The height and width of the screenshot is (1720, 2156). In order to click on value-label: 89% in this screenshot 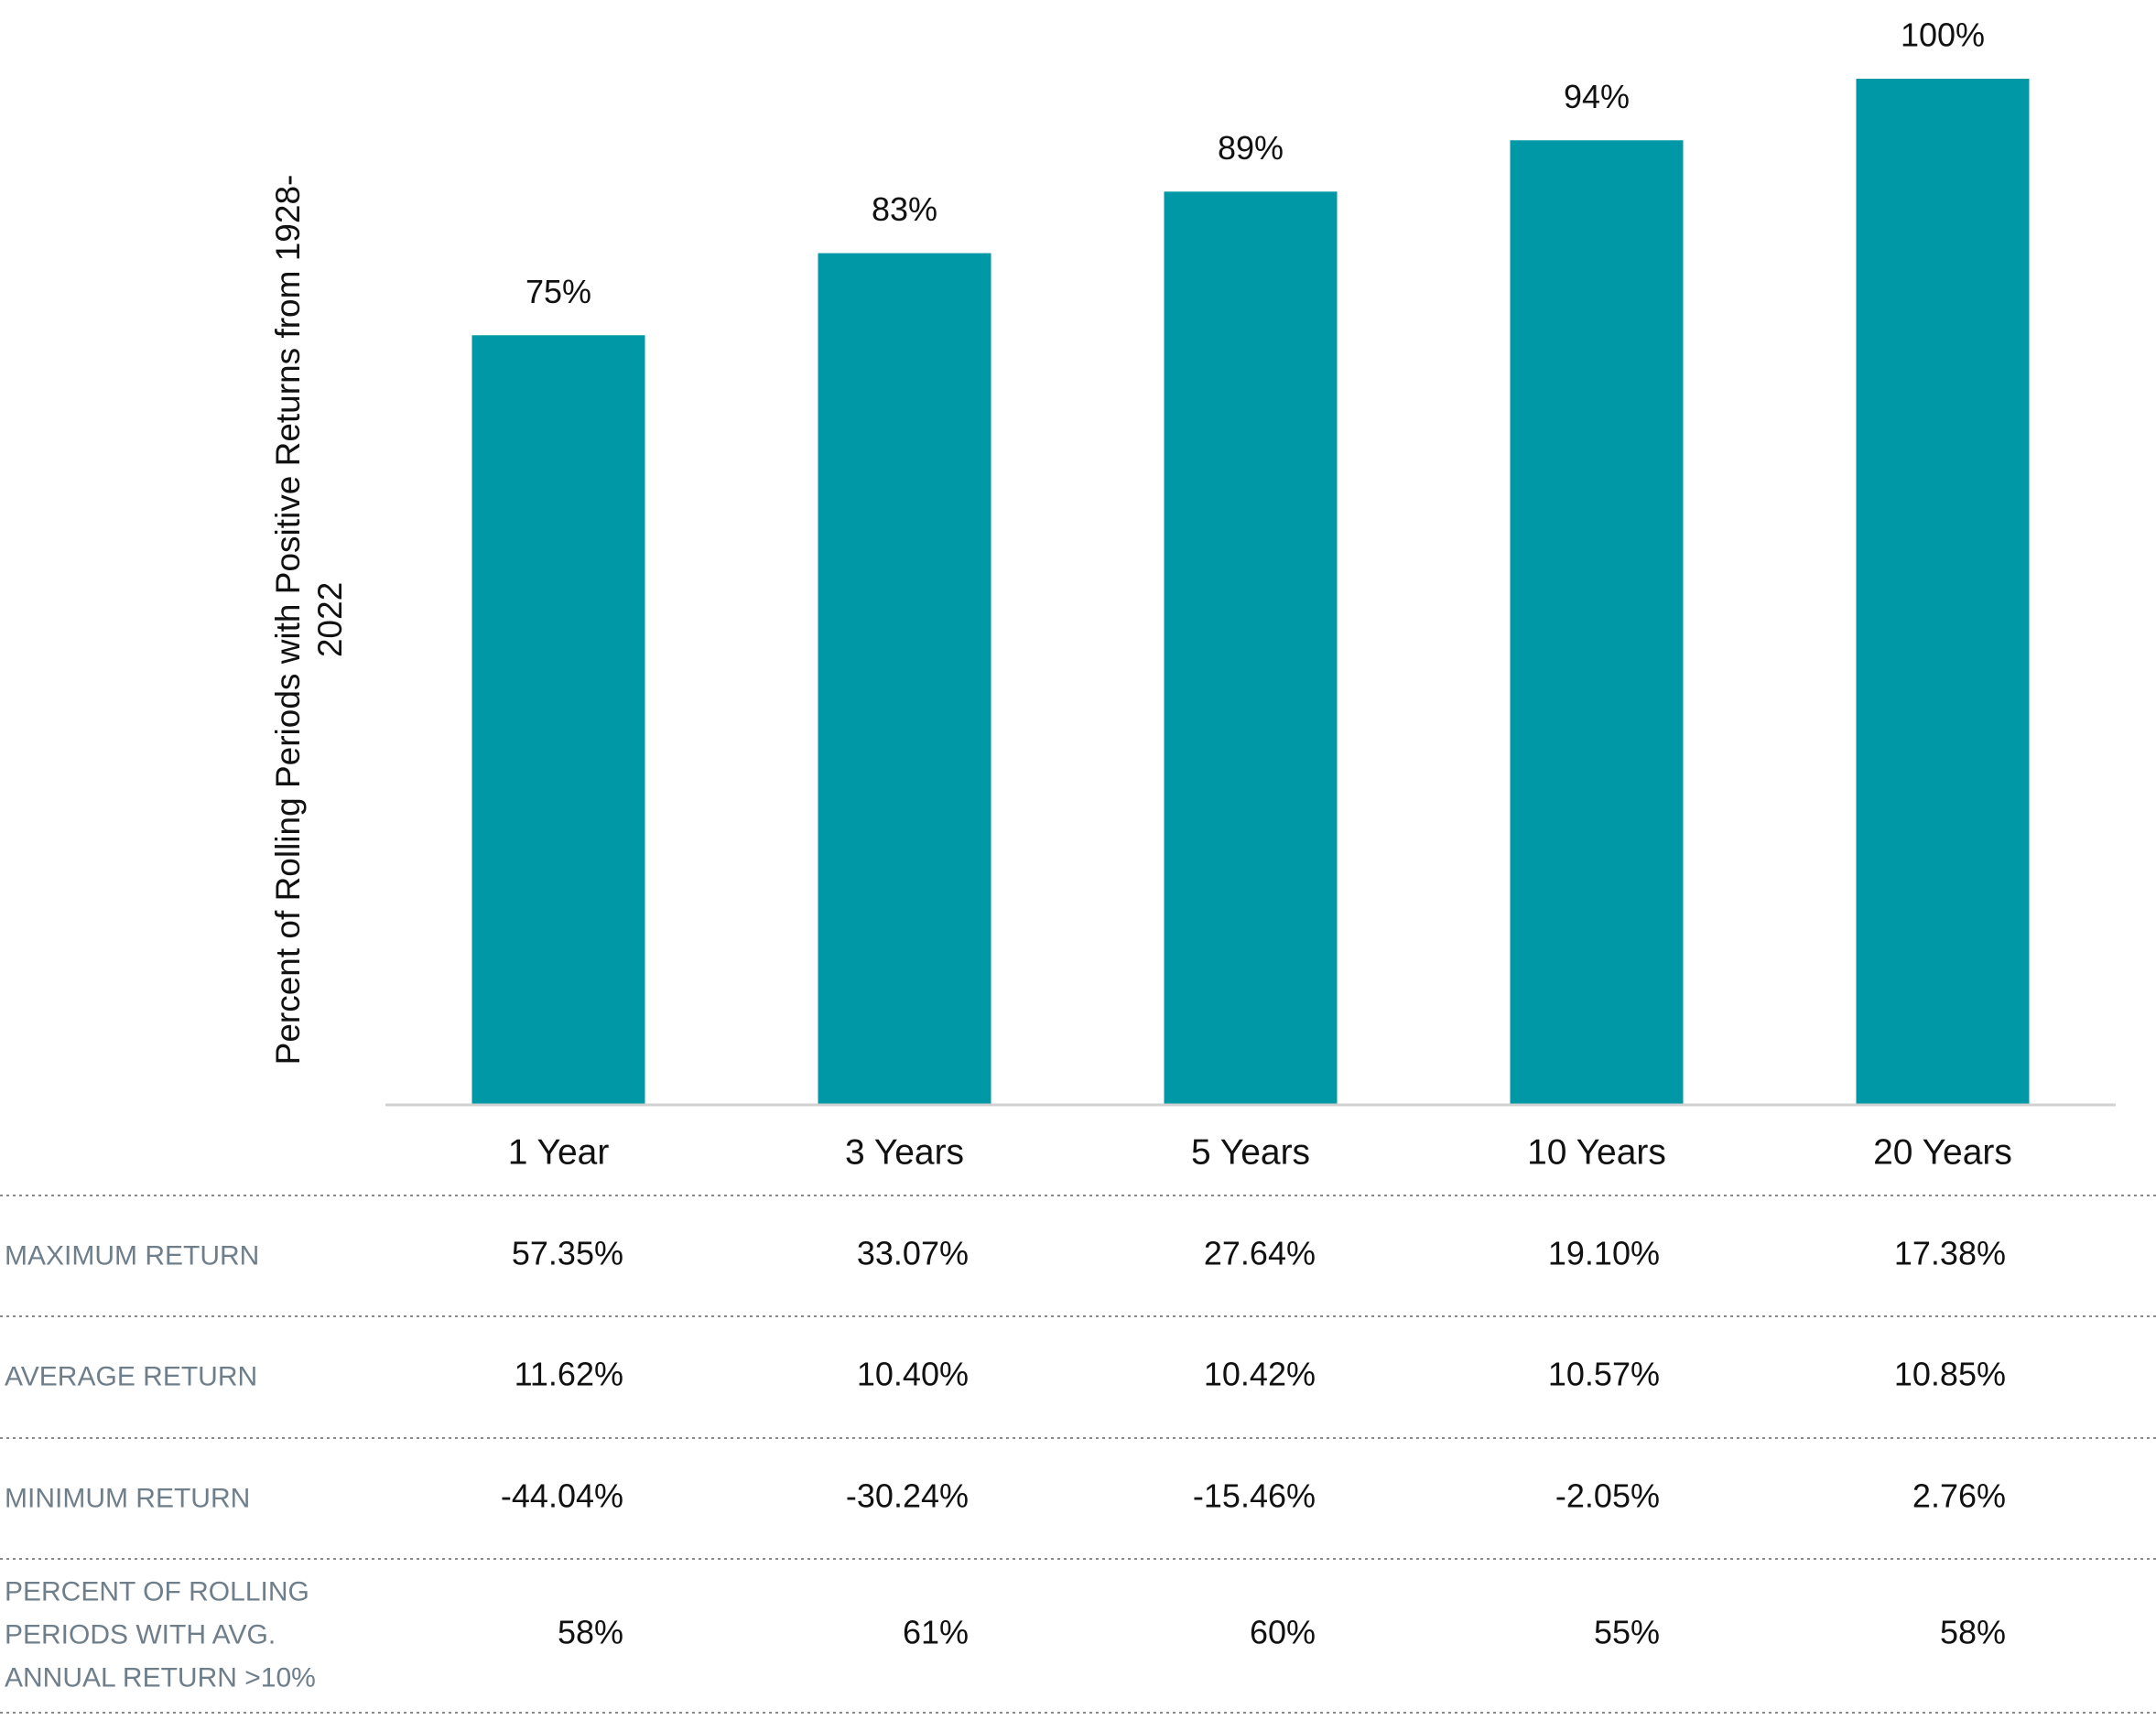, I will do `click(1251, 148)`.